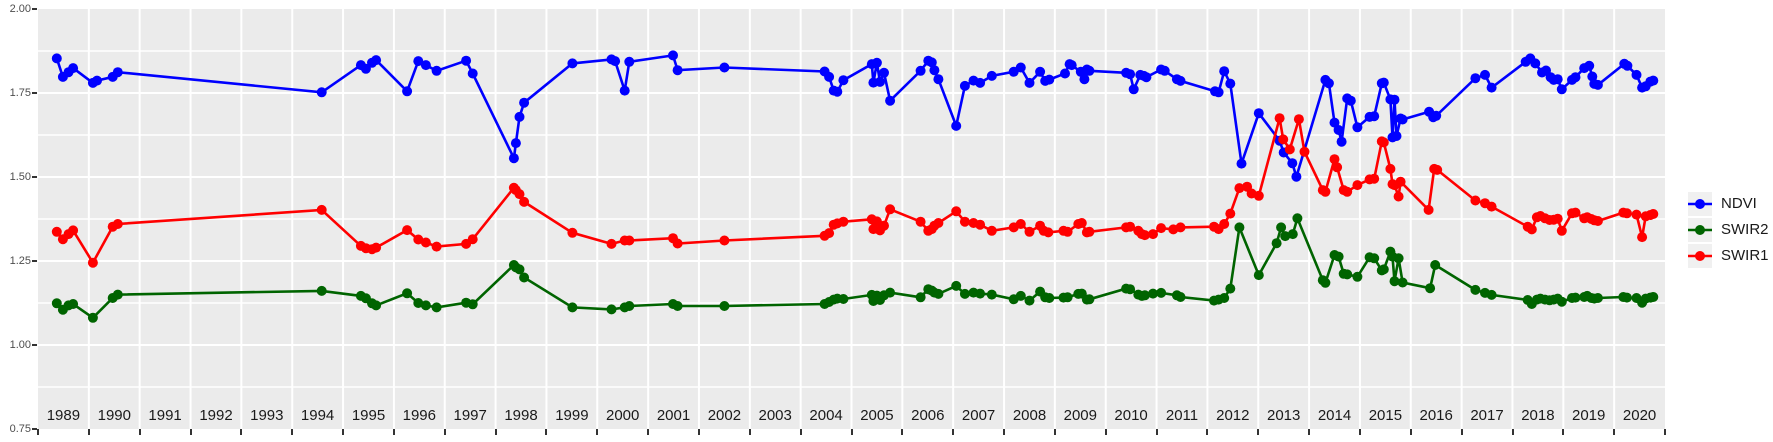 This screenshot has height=442, width=1773. I want to click on x-axis-label: 2008, so click(1029, 415).